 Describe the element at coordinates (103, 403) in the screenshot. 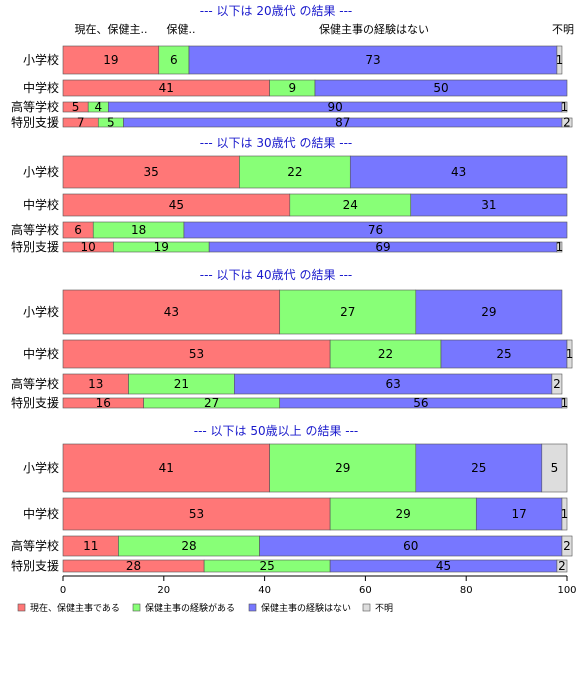

I see `data-label: 16` at that location.